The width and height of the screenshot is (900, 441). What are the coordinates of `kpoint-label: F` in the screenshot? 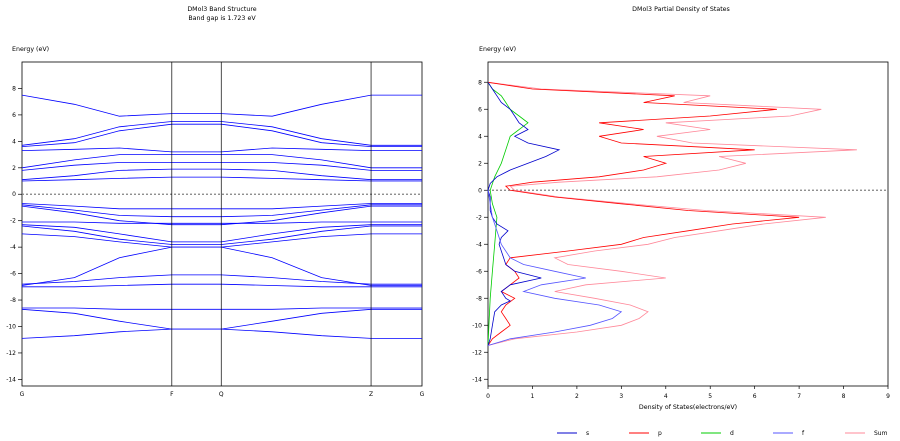 It's located at (172, 394).